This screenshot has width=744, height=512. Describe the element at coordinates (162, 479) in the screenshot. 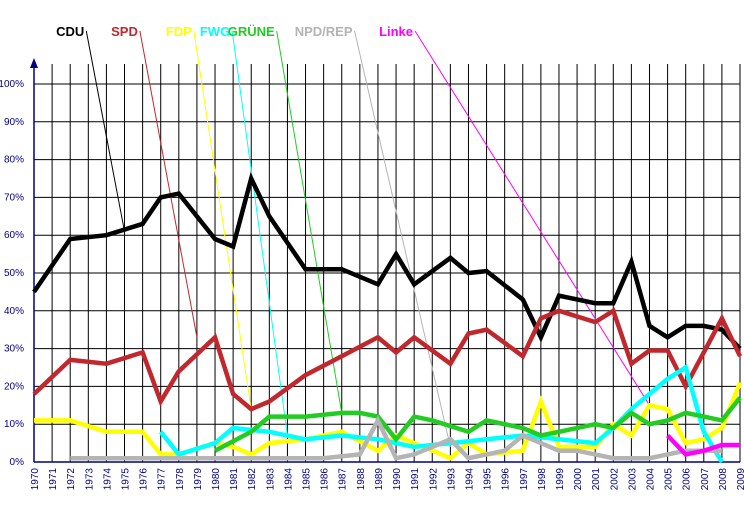

I see `x-tick-label: 1977` at that location.